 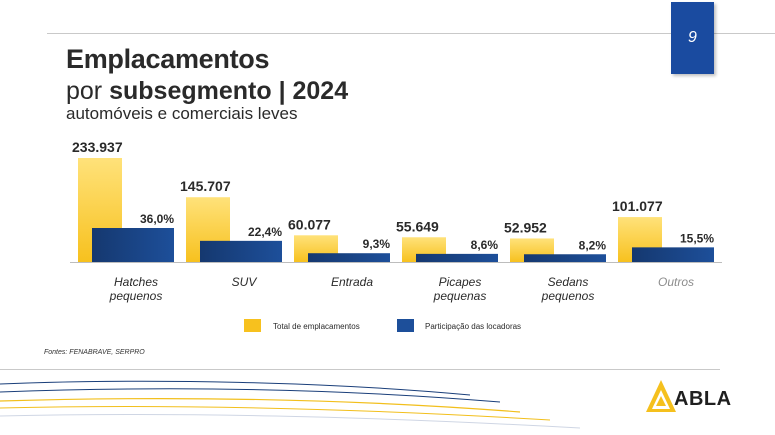 I want to click on page-number-badge: 9, so click(x=692, y=38).